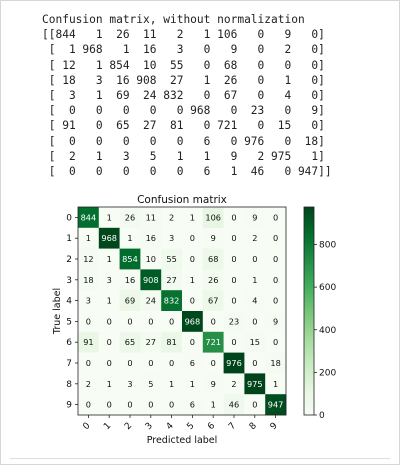 This screenshot has height=465, width=400. Describe the element at coordinates (128, 426) in the screenshot. I see `x-tick-label: 2` at that location.